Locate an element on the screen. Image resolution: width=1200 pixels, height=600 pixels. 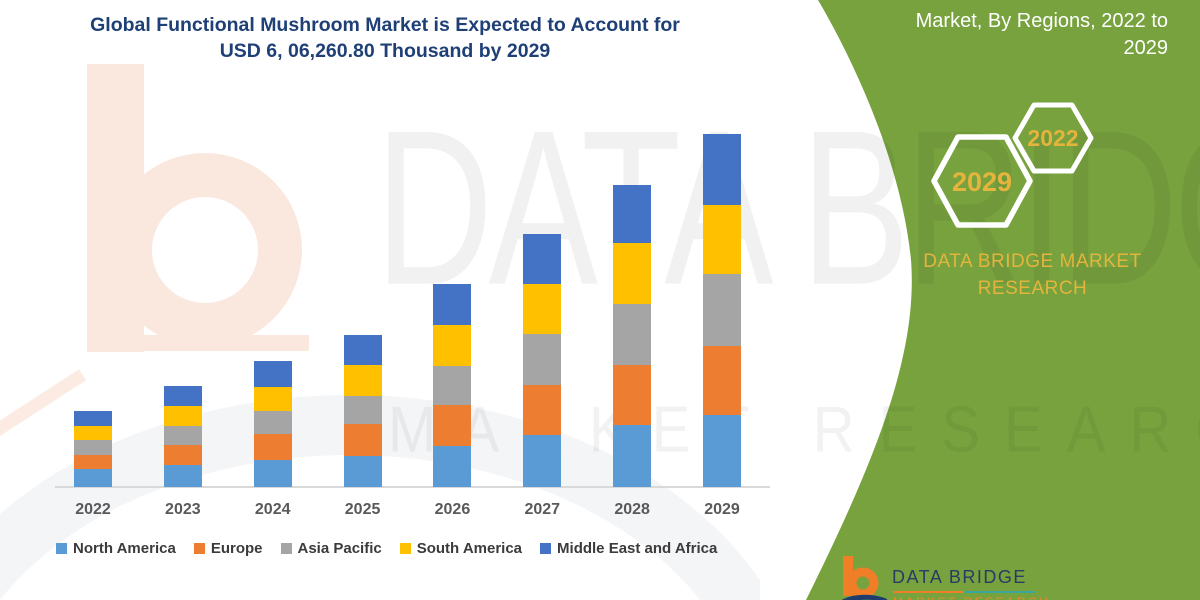
bar-2027 is located at coordinates (542, 360).